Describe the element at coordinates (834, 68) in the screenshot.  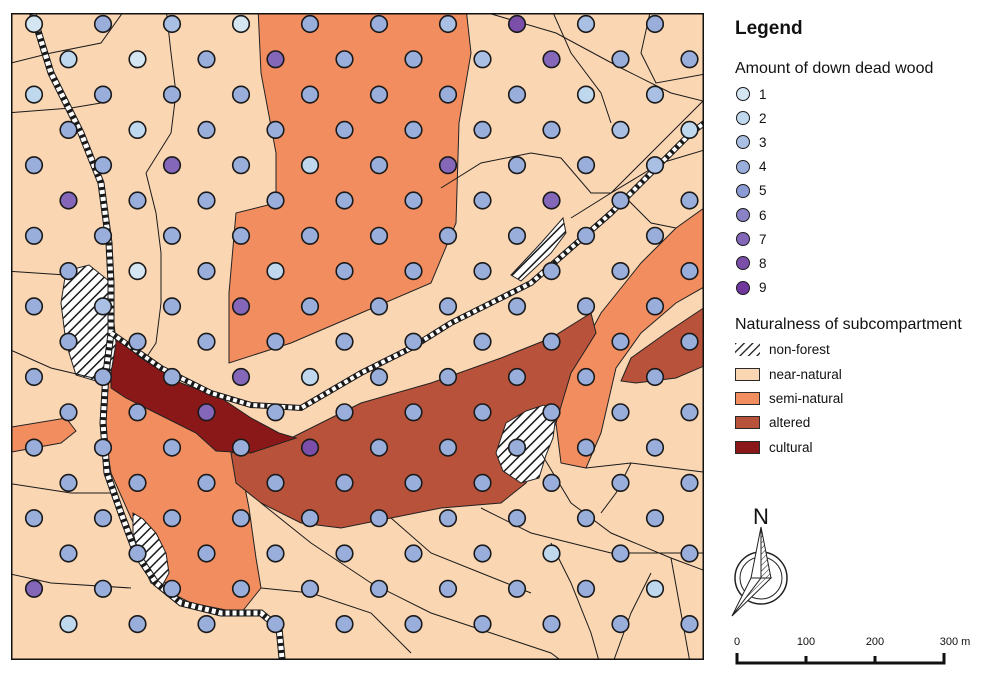
I see `dead-wood-legend-title: Amount of down dead wood` at that location.